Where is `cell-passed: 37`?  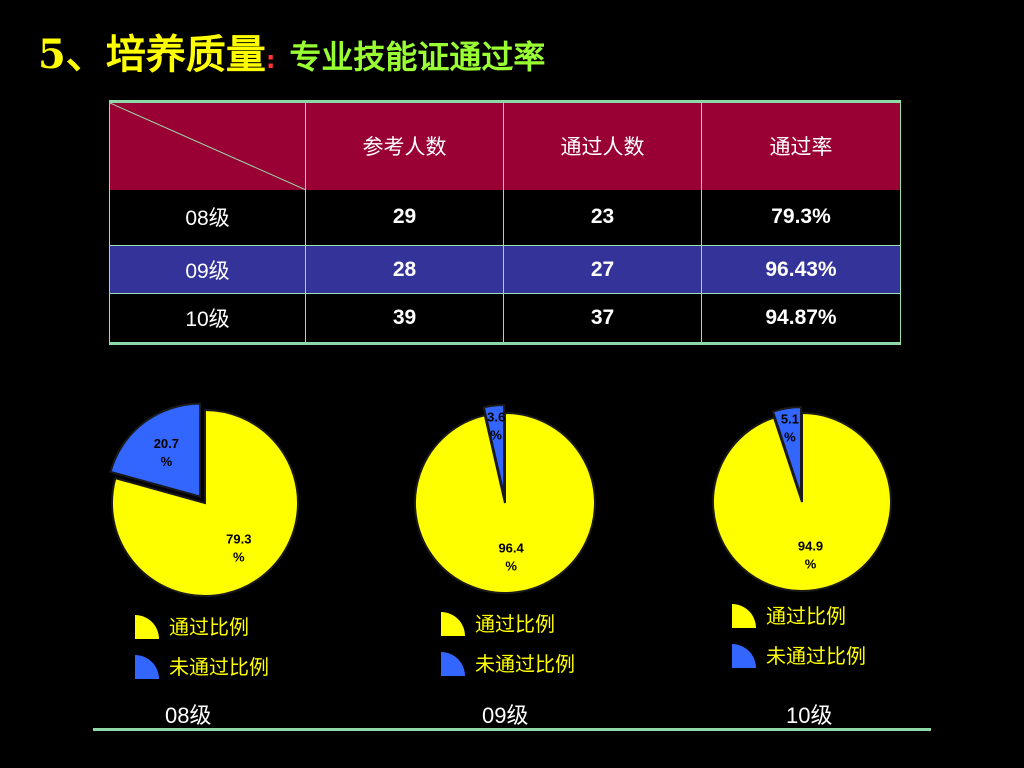 cell-passed: 37 is located at coordinates (602, 318).